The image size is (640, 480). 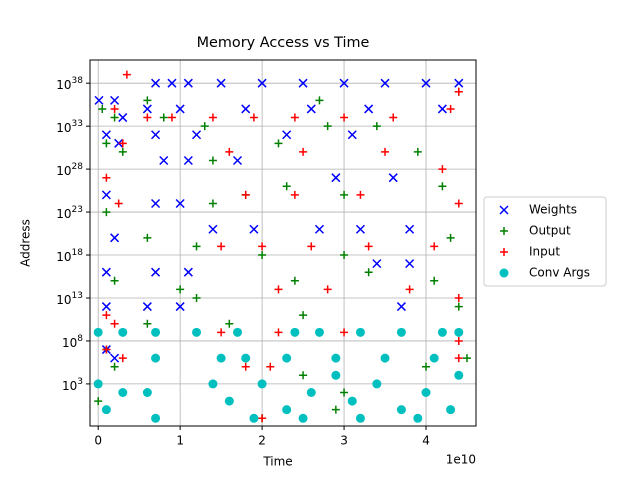 I want to click on y-tick-label: 108, so click(x=72, y=341).